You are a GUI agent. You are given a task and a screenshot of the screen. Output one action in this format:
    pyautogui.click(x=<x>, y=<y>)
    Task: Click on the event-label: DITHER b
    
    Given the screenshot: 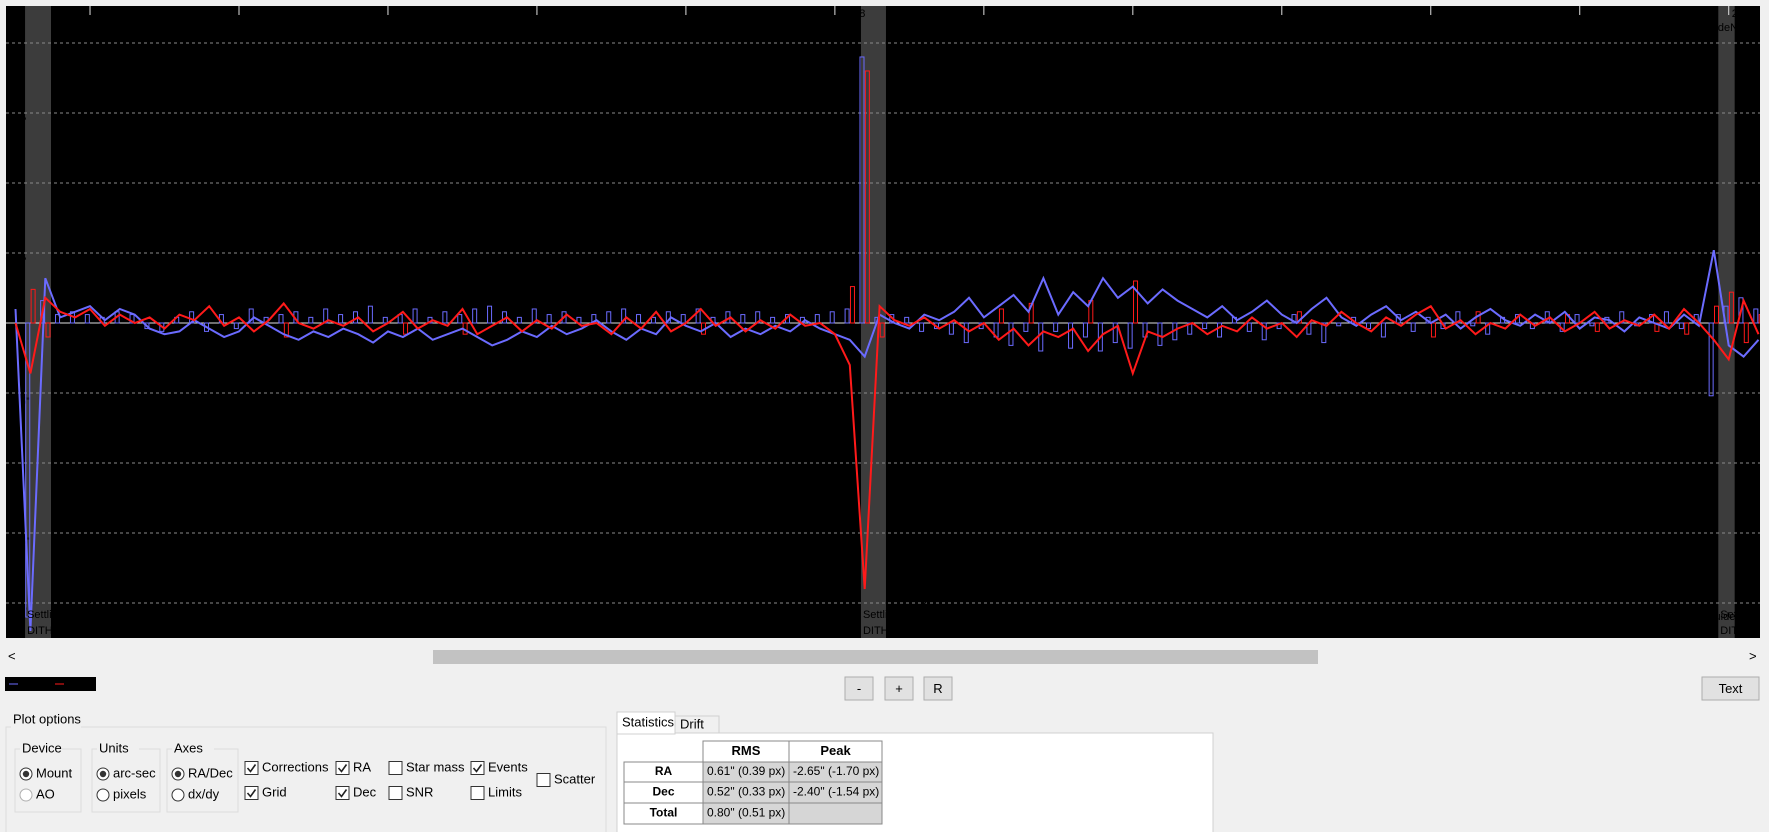 What is the action you would take?
    pyautogui.click(x=1744, y=631)
    